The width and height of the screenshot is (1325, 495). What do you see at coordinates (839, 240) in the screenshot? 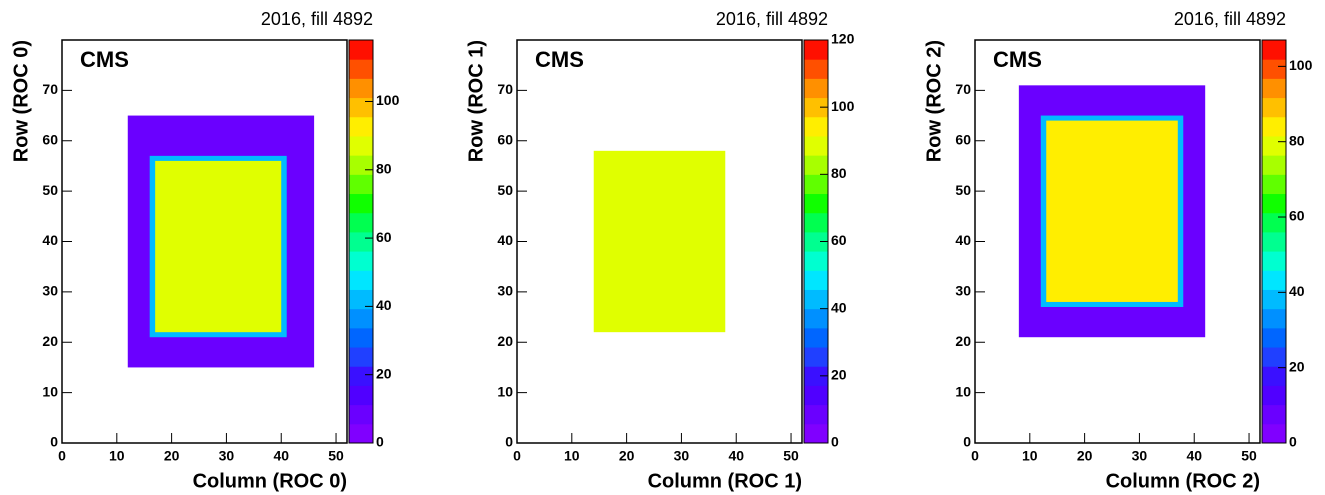
I see `z-tick-label: 60` at bounding box center [839, 240].